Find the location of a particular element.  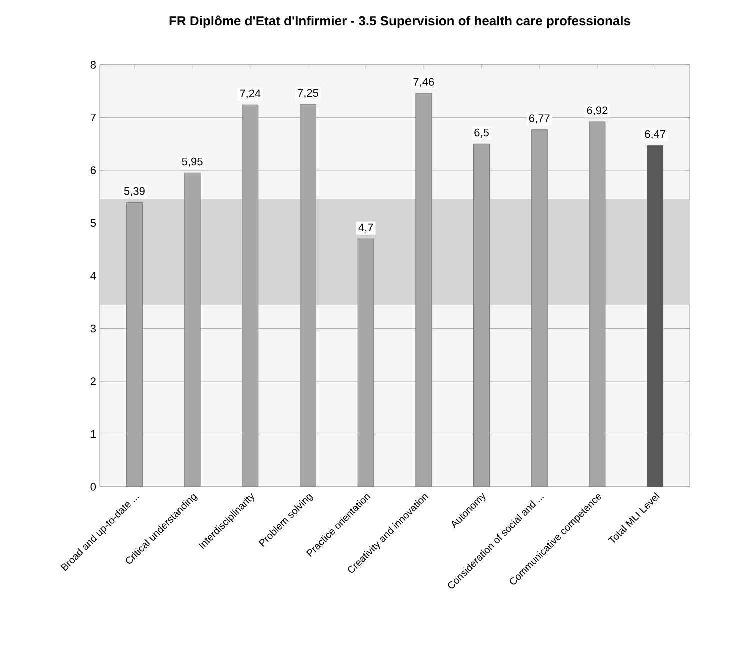

data-label: 4,7 is located at coordinates (366, 228).